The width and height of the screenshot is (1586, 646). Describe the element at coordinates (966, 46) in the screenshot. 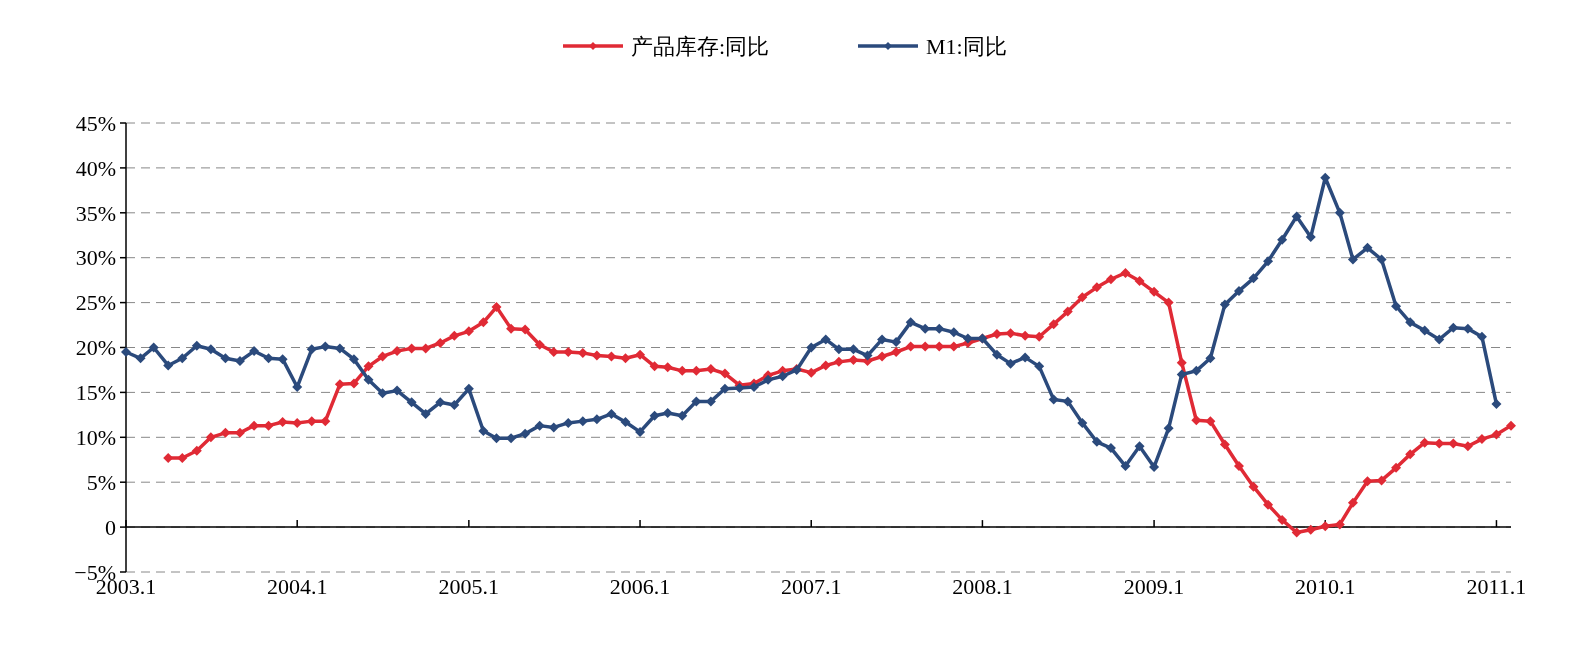

I see `legend-label: M1:同比` at that location.